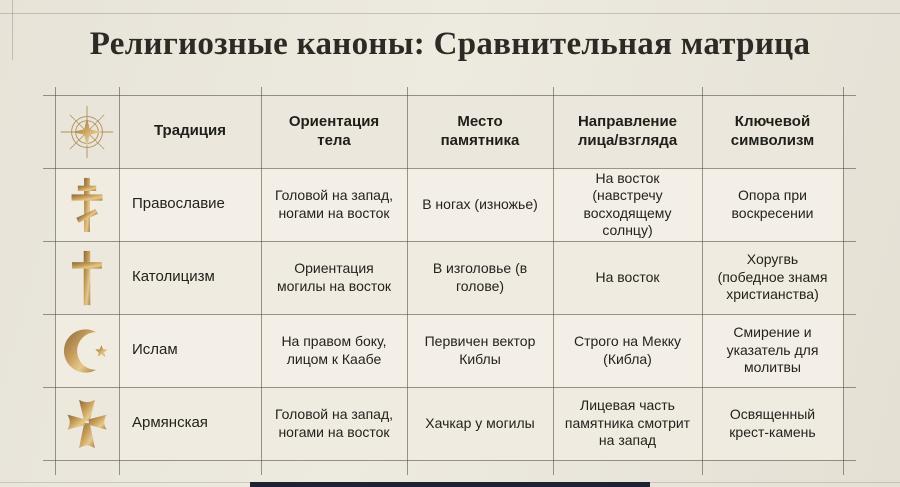 The width and height of the screenshot is (900, 487). I want to click on tradition-cell: Католицизм, so click(190, 277).